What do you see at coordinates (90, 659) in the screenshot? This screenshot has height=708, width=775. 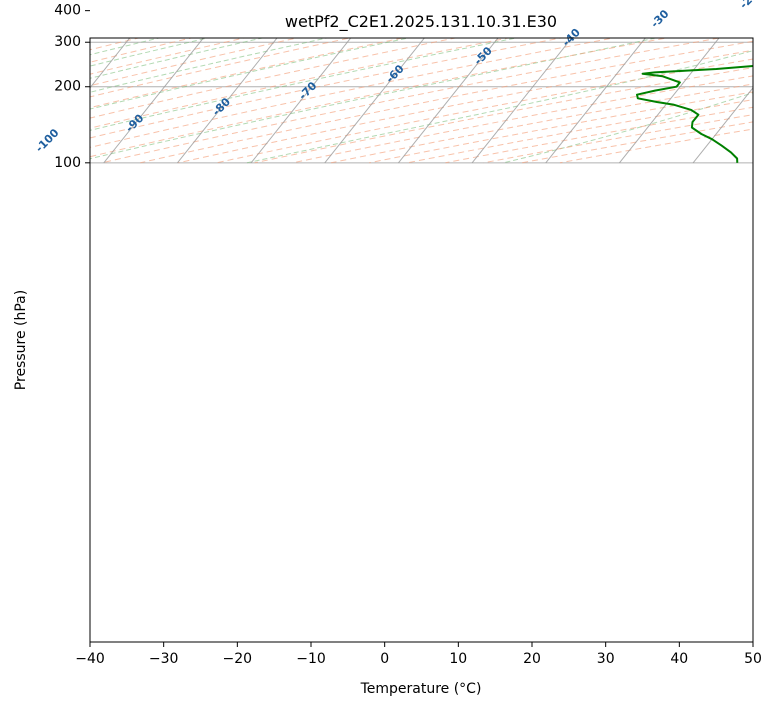 I see `x-tick-label: −40` at bounding box center [90, 659].